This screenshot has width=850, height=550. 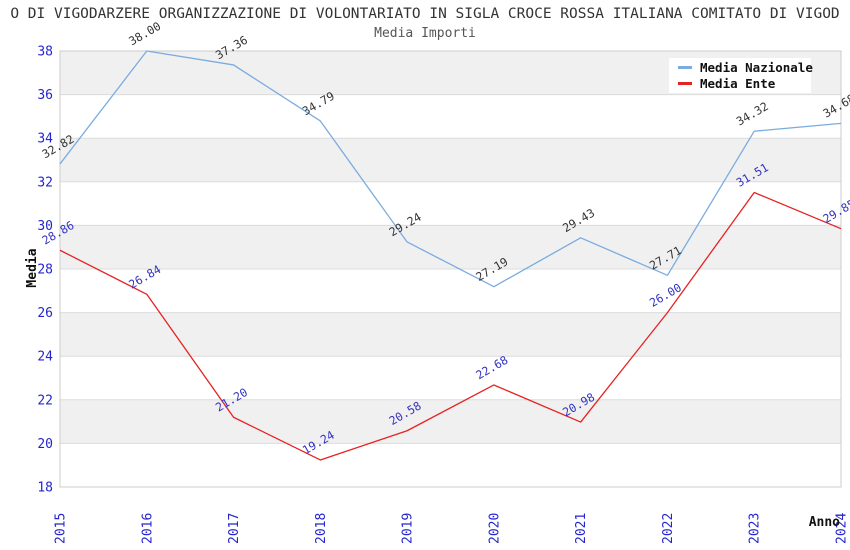 What do you see at coordinates (32, 267) in the screenshot?
I see `y-axis-title: Media` at bounding box center [32, 267].